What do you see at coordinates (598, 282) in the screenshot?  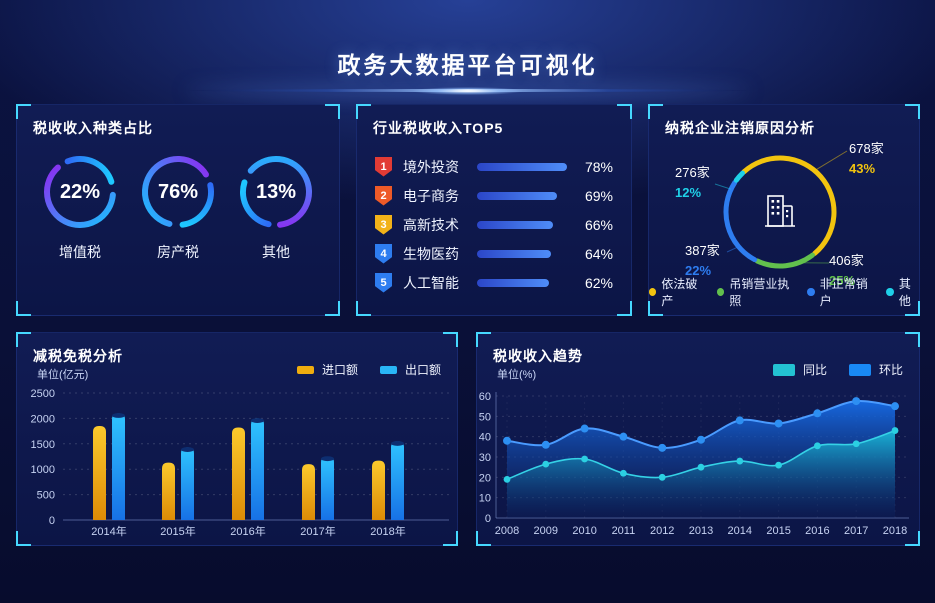 I see `industry-percent: 62%` at bounding box center [598, 282].